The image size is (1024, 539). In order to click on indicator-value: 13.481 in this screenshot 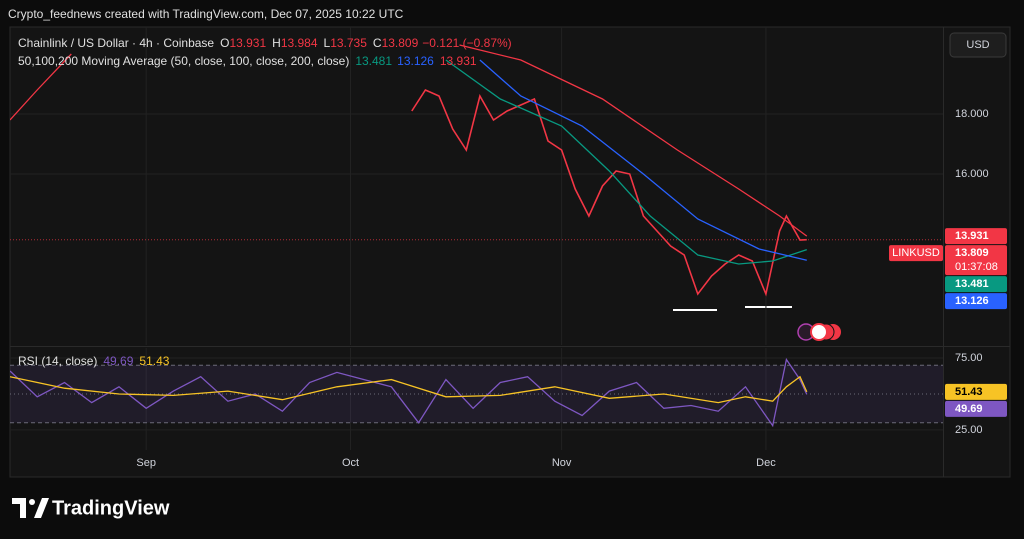, I will do `click(373, 61)`.